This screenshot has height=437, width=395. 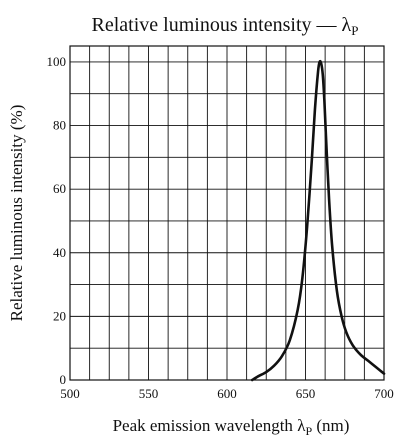 What do you see at coordinates (63, 379) in the screenshot?
I see `y-tick-label: 0` at bounding box center [63, 379].